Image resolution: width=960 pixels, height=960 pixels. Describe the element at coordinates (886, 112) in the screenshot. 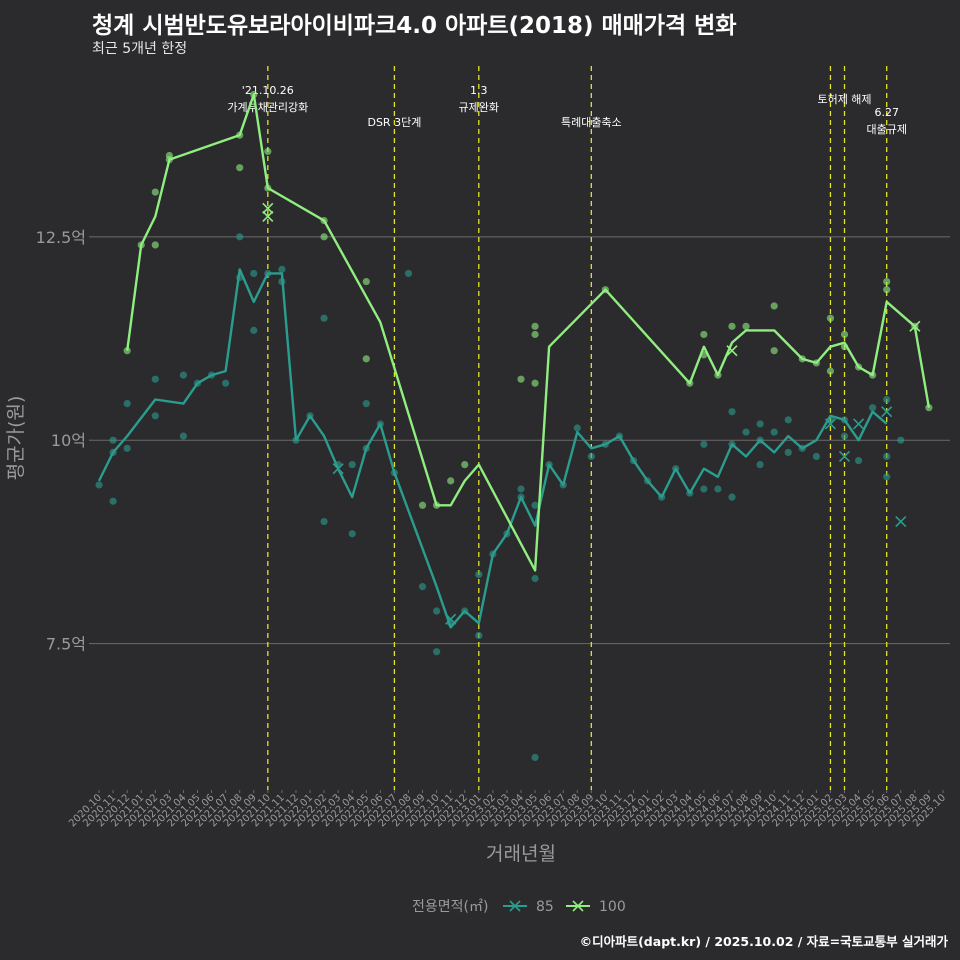

I see `event-label: 6.27` at that location.